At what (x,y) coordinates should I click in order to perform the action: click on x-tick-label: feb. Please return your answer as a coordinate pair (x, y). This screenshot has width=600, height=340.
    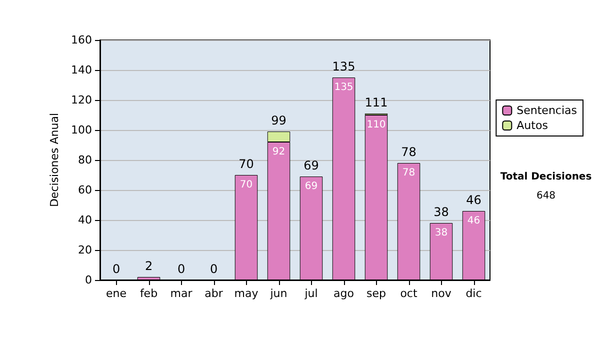
    Looking at the image, I should click on (149, 293).